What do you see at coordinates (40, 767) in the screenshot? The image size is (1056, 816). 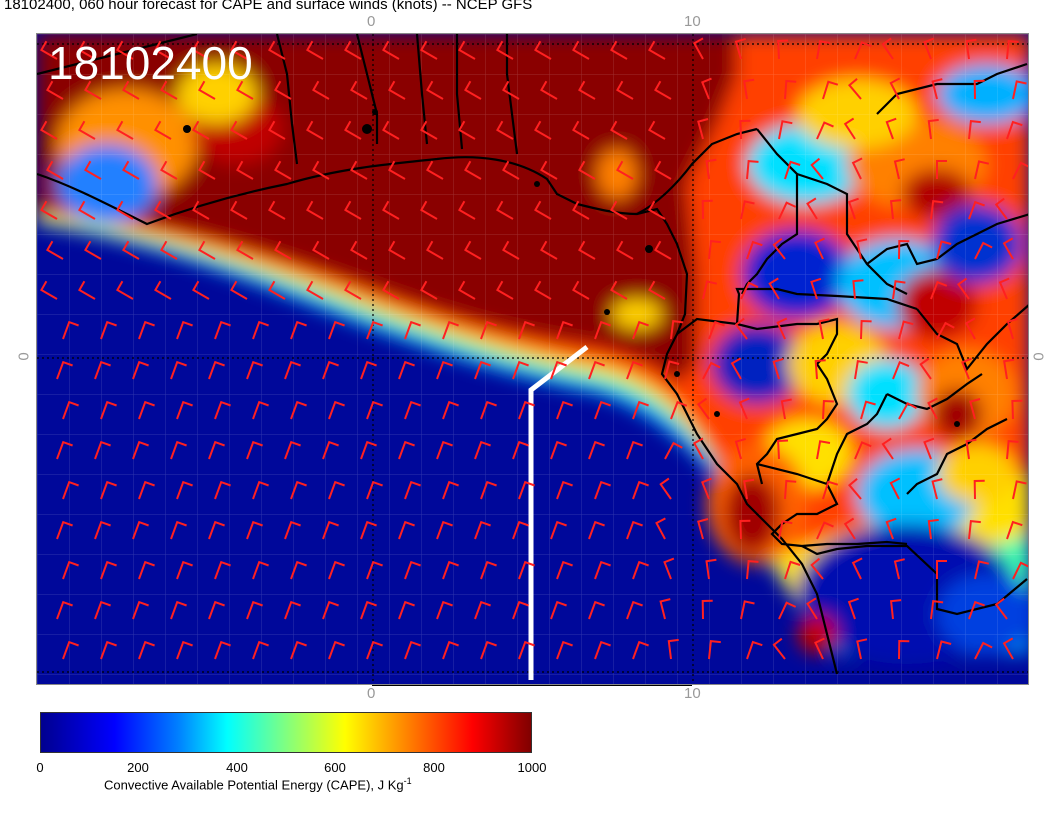 I see `colorbar-tick: 0` at bounding box center [40, 767].